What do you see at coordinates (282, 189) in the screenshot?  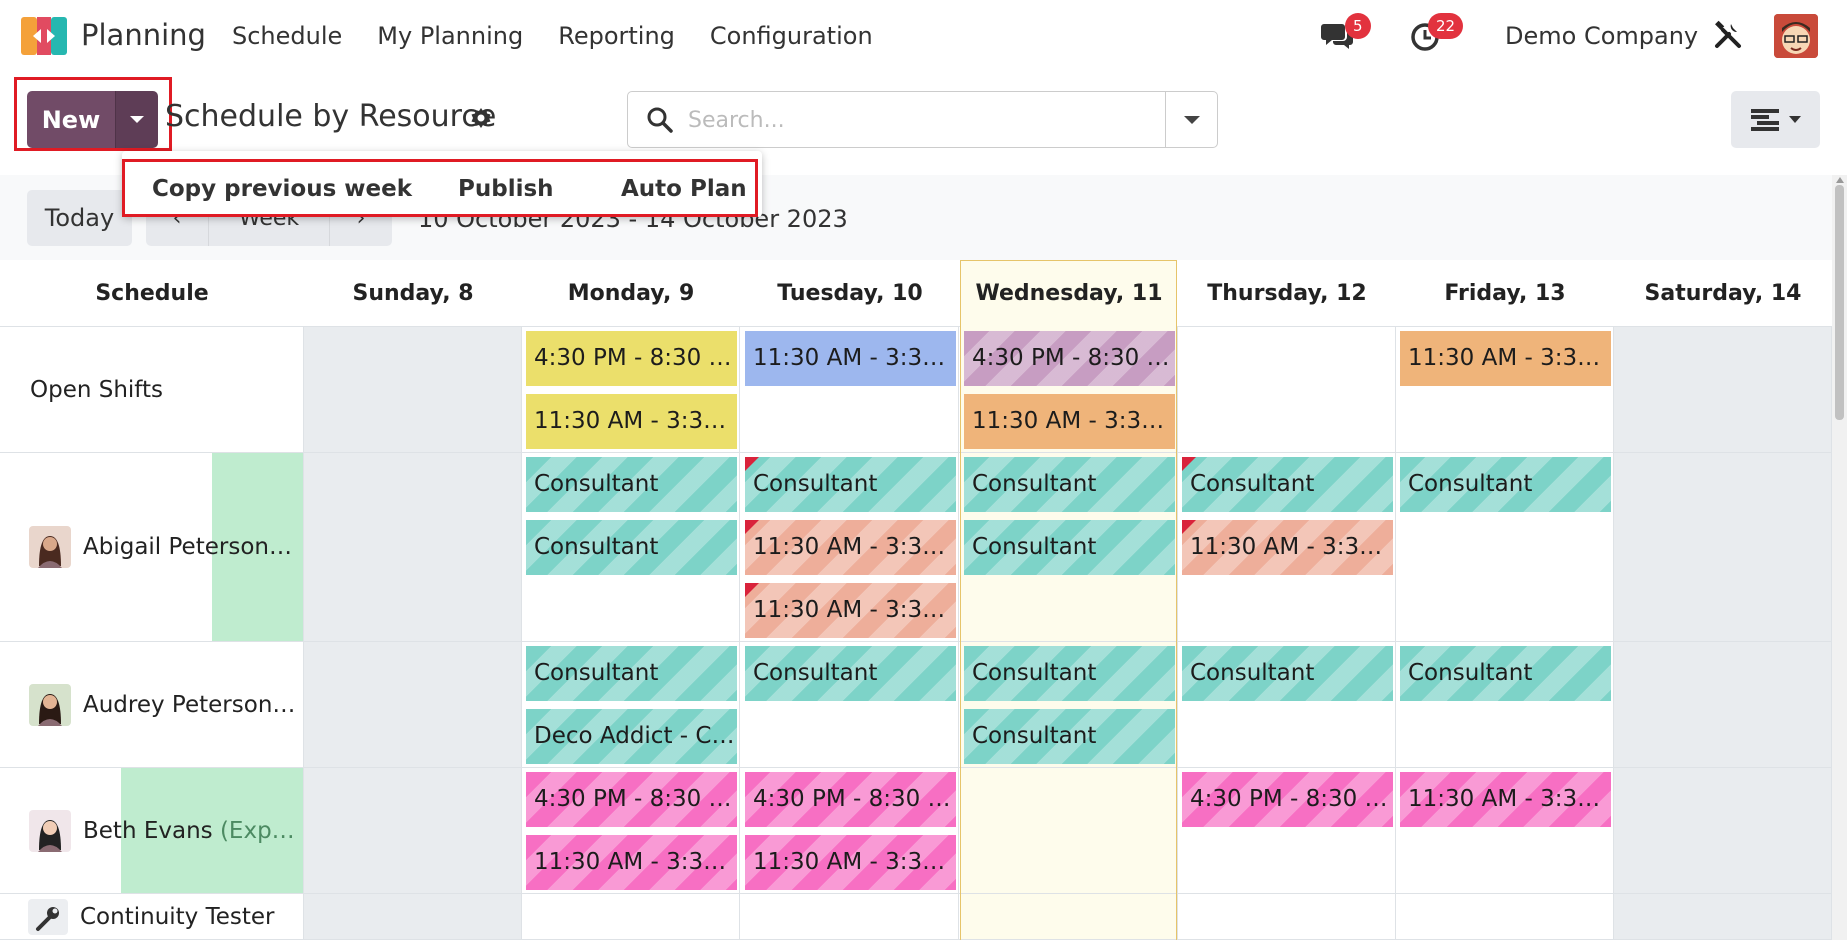 I see `copy-previous-week-item: Copy previous week` at bounding box center [282, 189].